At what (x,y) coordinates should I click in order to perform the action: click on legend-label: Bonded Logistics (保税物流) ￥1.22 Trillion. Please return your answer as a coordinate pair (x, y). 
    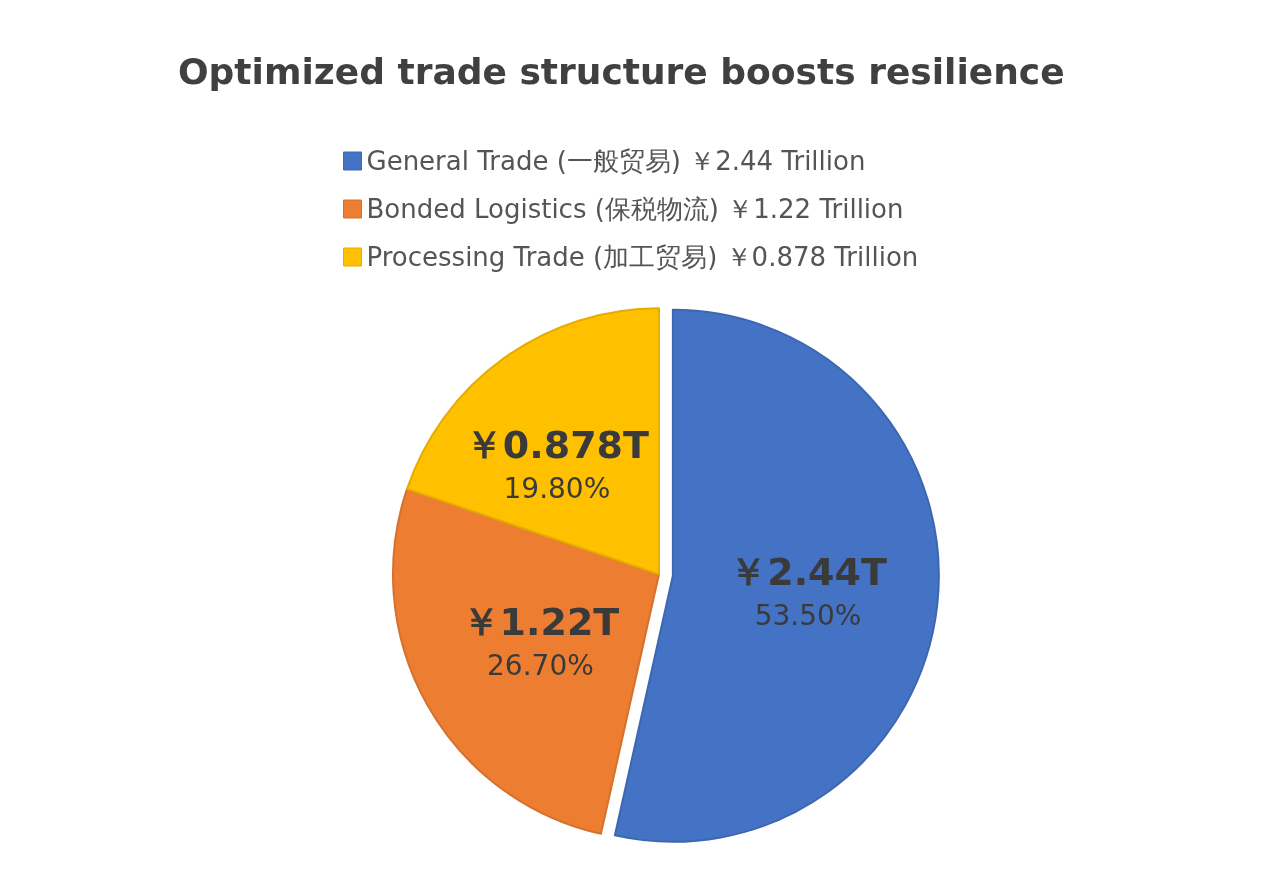
    Looking at the image, I should click on (635, 209).